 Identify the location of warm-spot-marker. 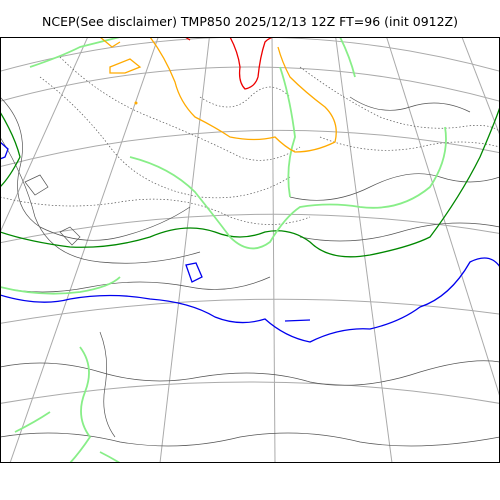
(136, 103).